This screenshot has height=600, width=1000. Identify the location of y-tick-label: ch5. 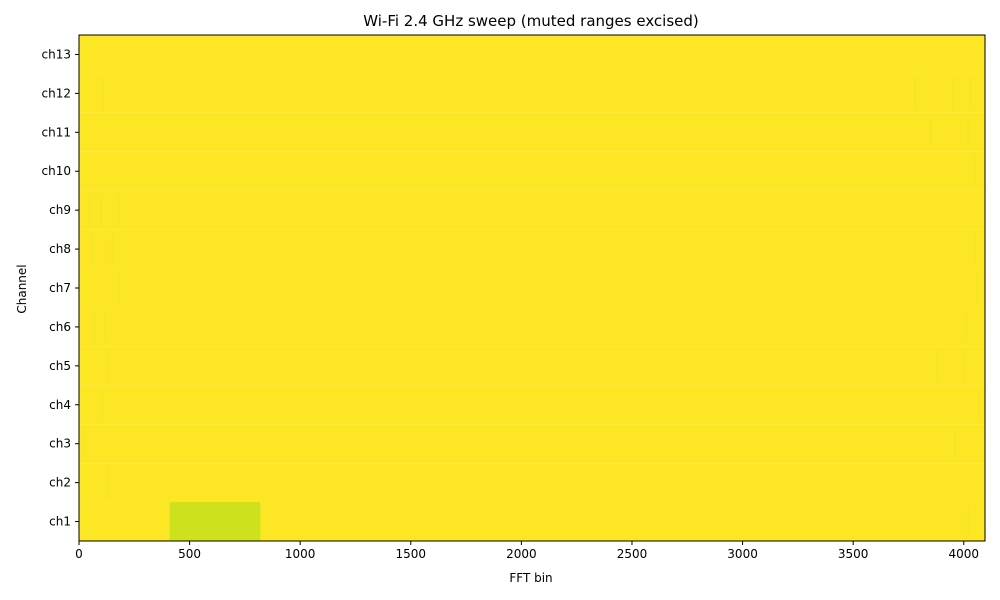
(60, 366).